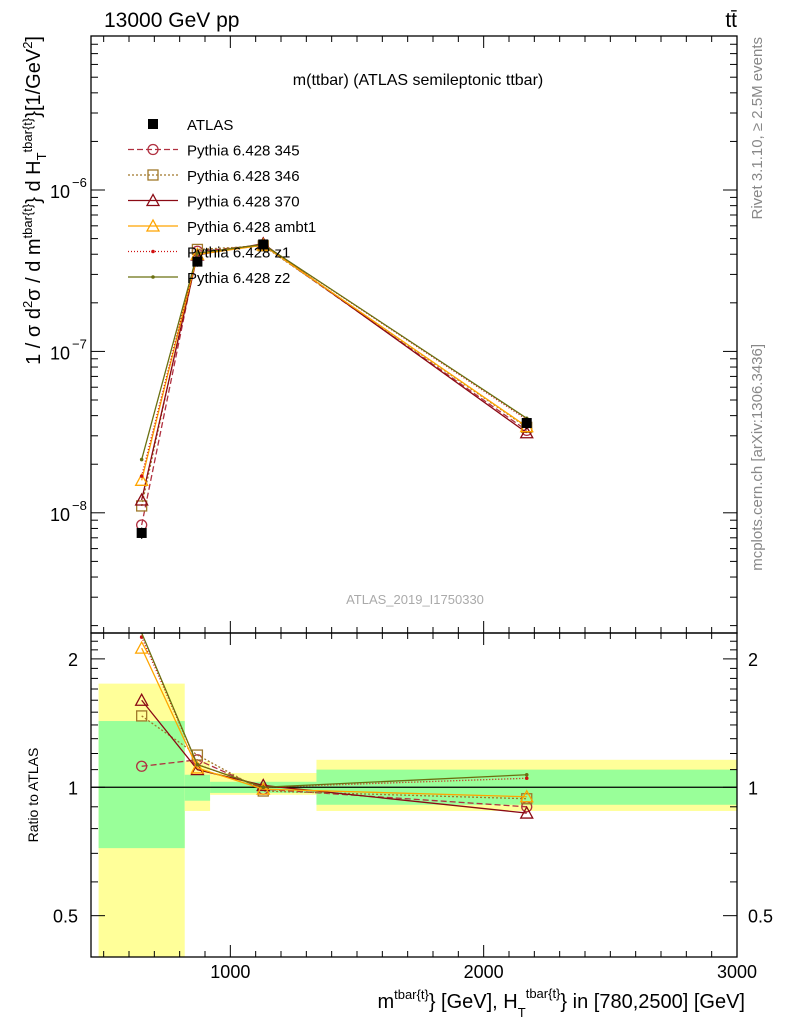 This screenshot has width=786, height=1024. Describe the element at coordinates (243, 151) in the screenshot. I see `legend-label: Pythia 6.428 345` at that location.